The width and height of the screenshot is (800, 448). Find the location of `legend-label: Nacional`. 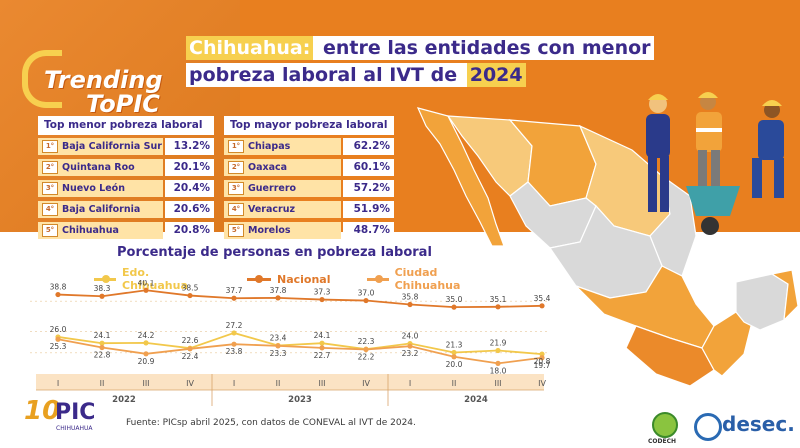

legend-label: Nacional is located at coordinates (303, 279).